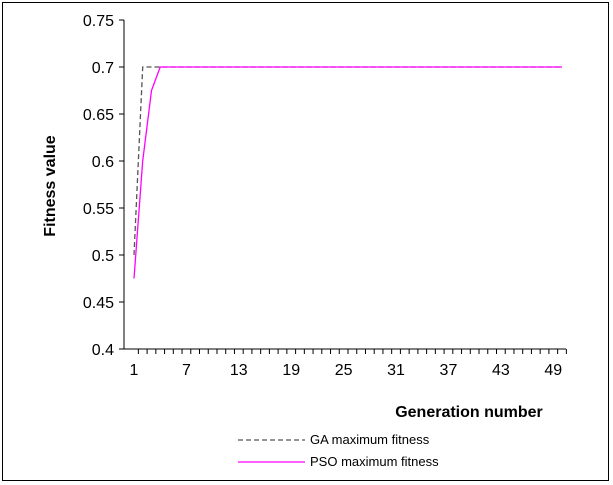  What do you see at coordinates (98, 209) in the screenshot?
I see `y-tick-label: 0.55` at bounding box center [98, 209].